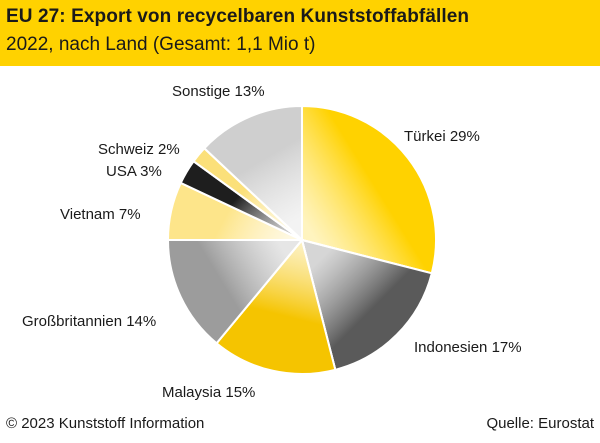  What do you see at coordinates (139, 149) in the screenshot?
I see `slice-label-schweiz: Schweiz 2%` at bounding box center [139, 149].